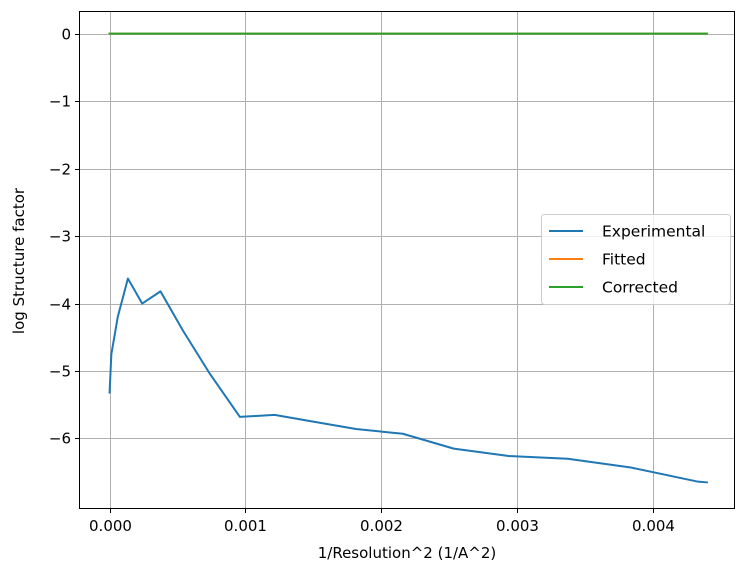 Image resolution: width=736 pixels, height=566 pixels. What do you see at coordinates (66, 35) in the screenshot?
I see `y-tick-label: 0` at bounding box center [66, 35].